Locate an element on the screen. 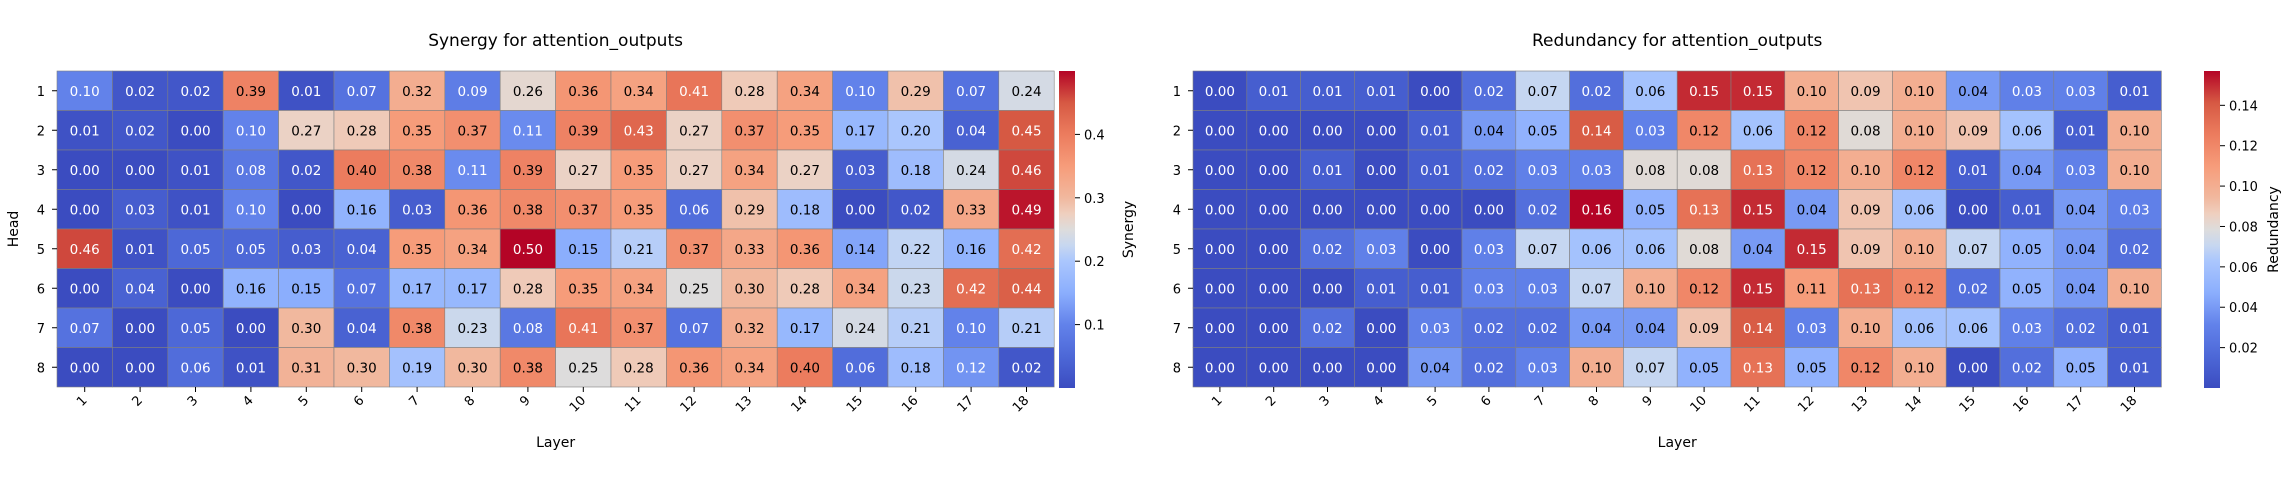  cell-value-label: 0.22 is located at coordinates (916, 250).